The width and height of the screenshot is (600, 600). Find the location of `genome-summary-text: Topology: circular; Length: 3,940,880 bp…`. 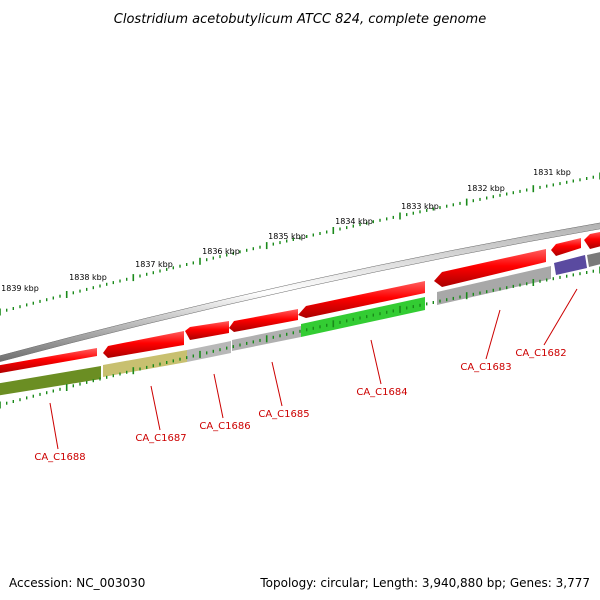

genome-summary-text: Topology: circular; Length: 3,940,880 bp… is located at coordinates (424, 583).